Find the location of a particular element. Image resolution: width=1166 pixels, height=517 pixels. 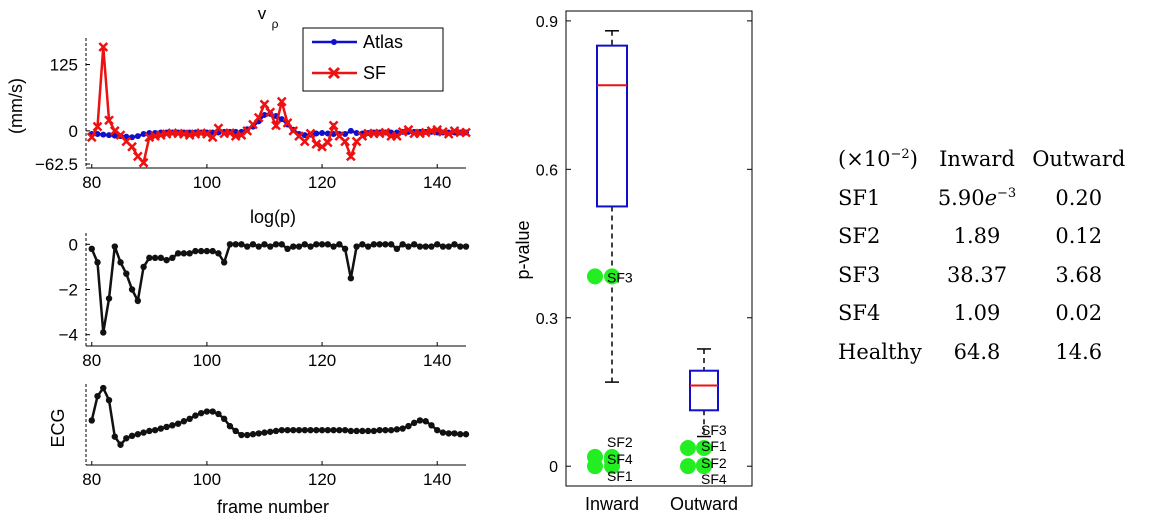

table-cell-inward-e: e is located at coordinates (991, 197).